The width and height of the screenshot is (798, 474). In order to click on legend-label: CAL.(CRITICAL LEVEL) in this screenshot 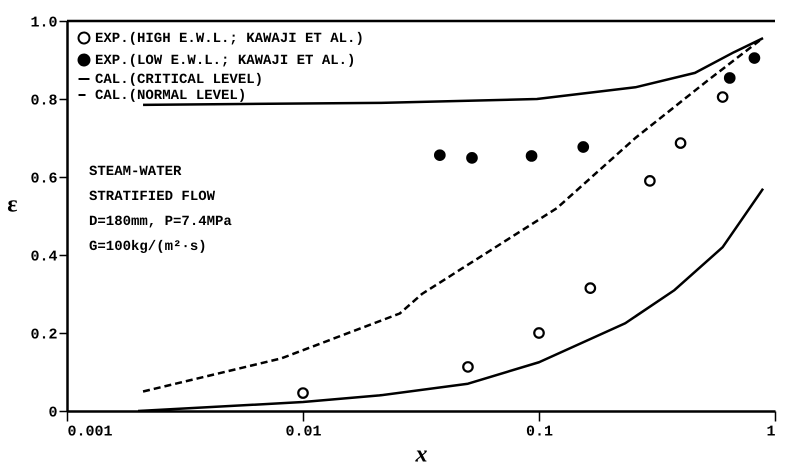, I will do `click(179, 80)`.